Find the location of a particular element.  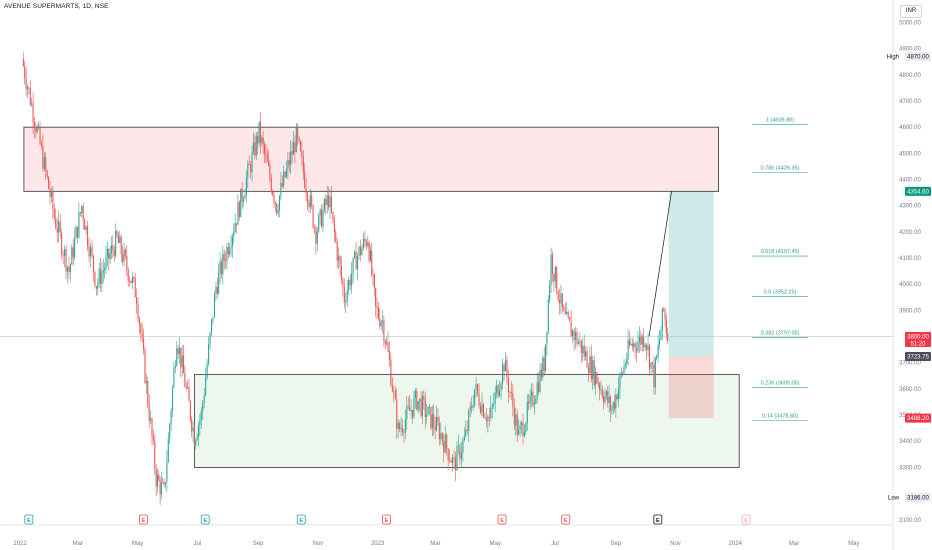

position-profit-area is located at coordinates (691, 274).